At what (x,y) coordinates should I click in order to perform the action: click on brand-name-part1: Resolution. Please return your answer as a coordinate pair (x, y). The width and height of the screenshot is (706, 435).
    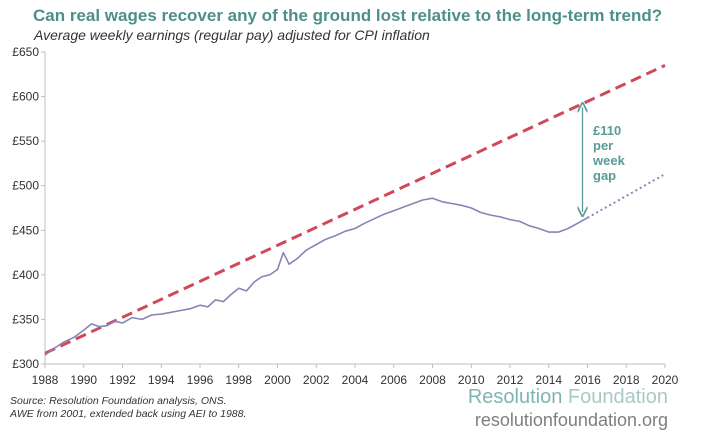
    Looking at the image, I should click on (515, 397).